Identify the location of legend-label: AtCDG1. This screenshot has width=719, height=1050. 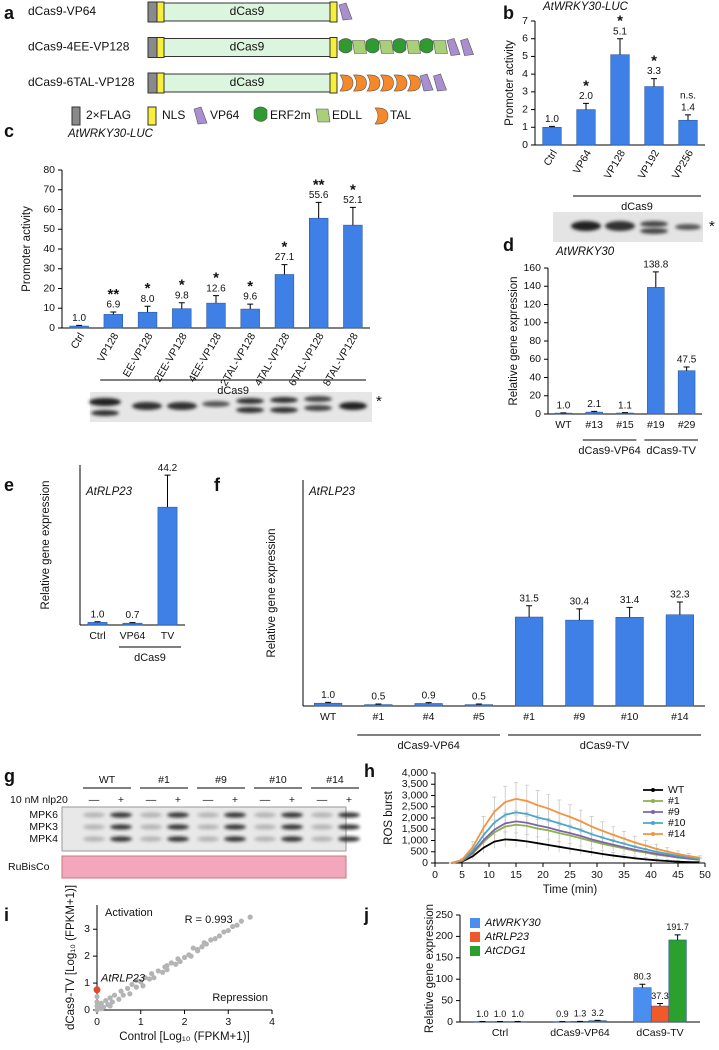
(505, 951).